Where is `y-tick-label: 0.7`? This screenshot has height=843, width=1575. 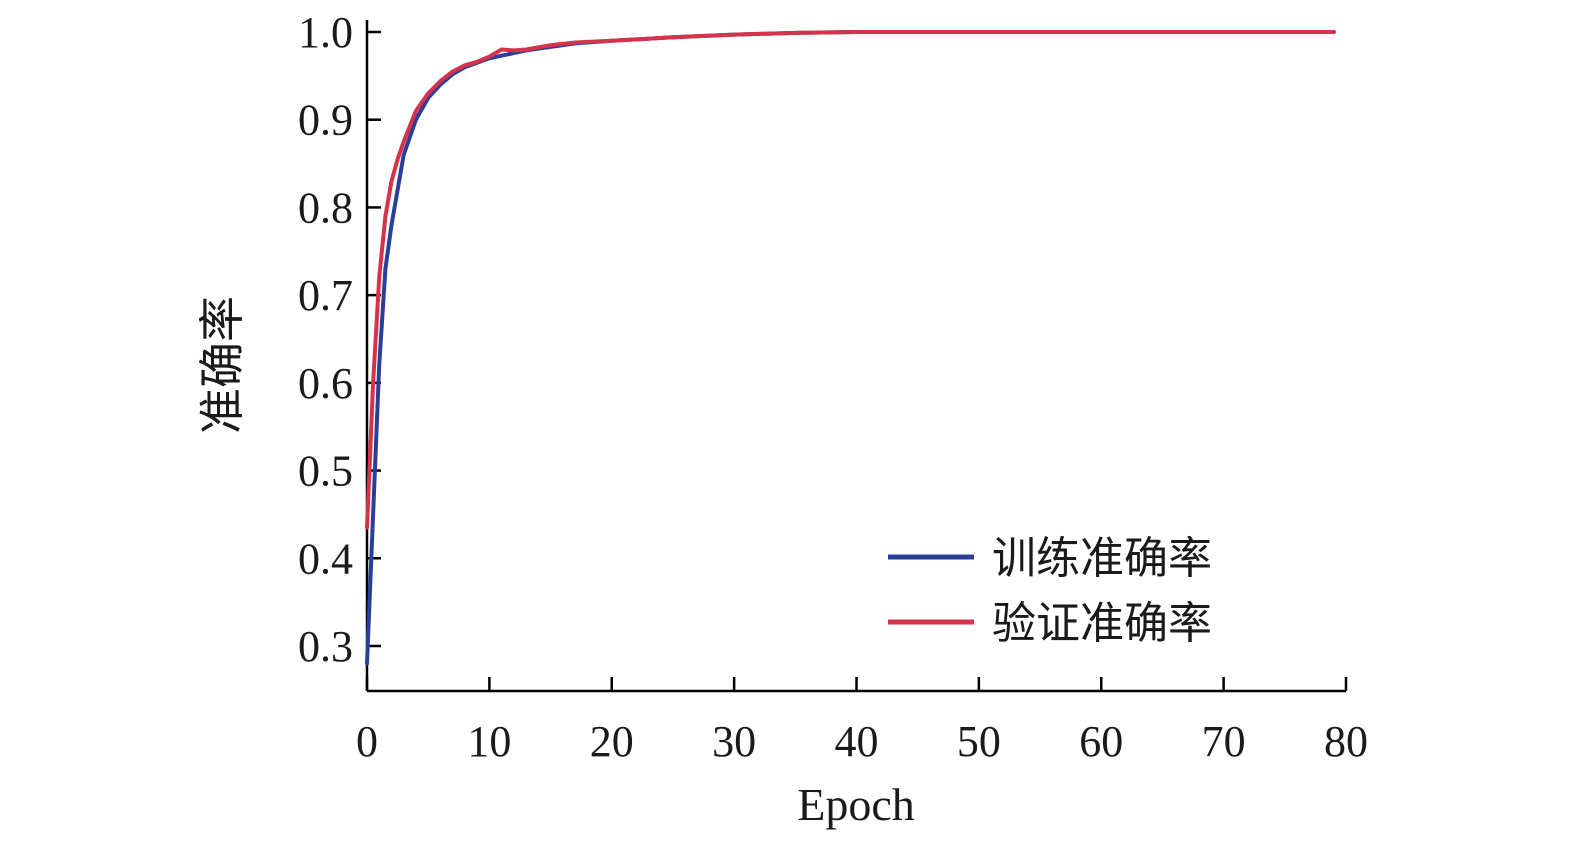 y-tick-label: 0.7 is located at coordinates (325, 295).